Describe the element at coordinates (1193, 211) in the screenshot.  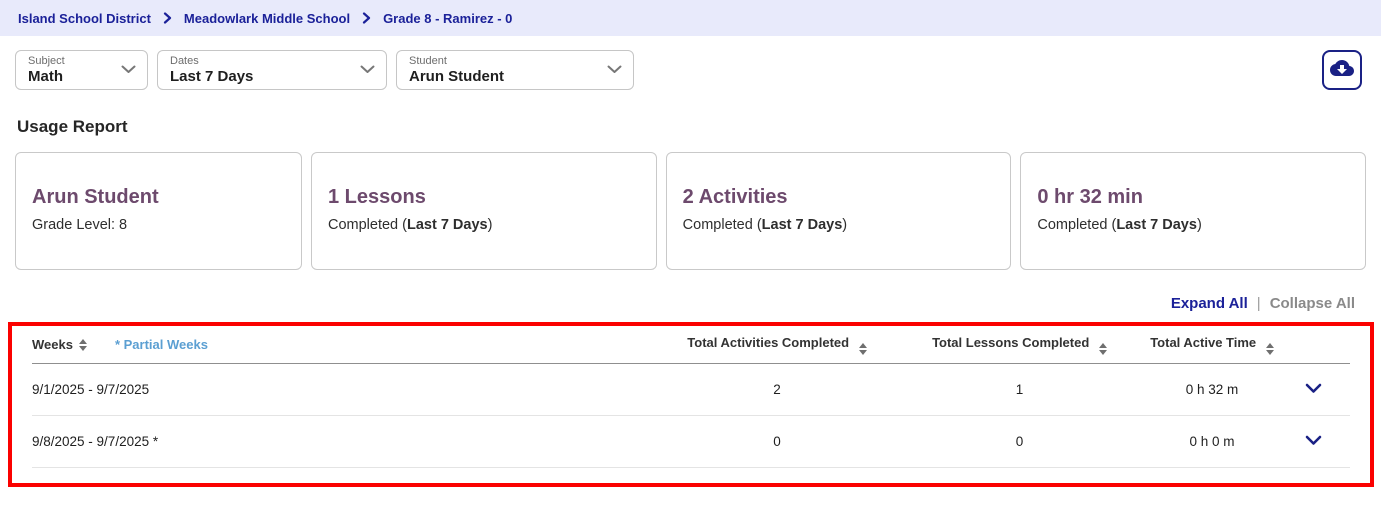
I see `active-time-summary-card: 0 hr 32 min Completed (Last 7 Days)` at that location.